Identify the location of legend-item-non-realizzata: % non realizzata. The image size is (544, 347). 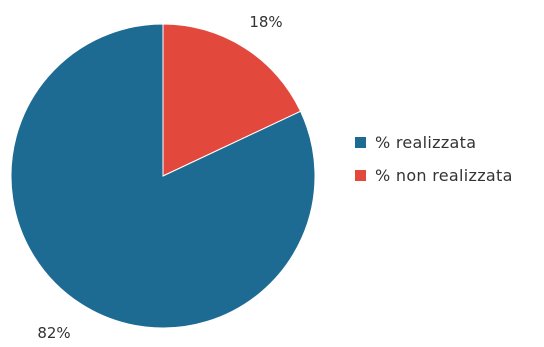
(434, 175).